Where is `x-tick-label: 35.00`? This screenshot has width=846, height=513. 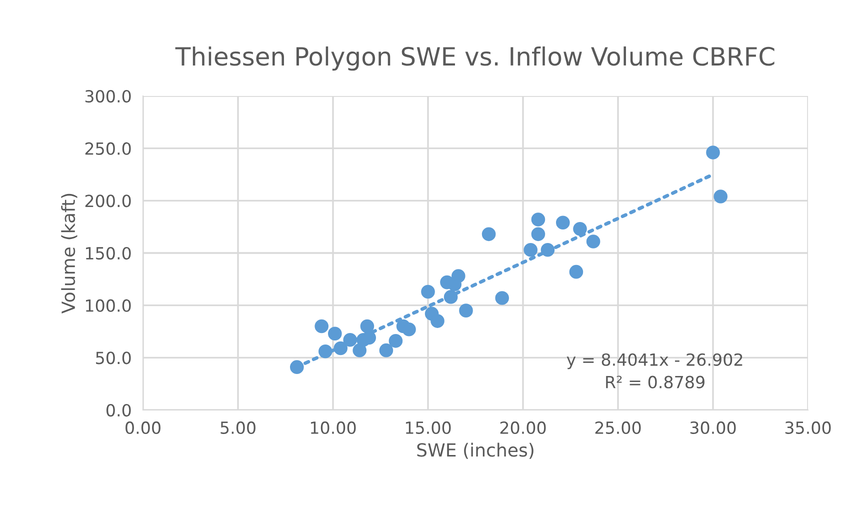 x-tick-label: 35.00 is located at coordinates (808, 427).